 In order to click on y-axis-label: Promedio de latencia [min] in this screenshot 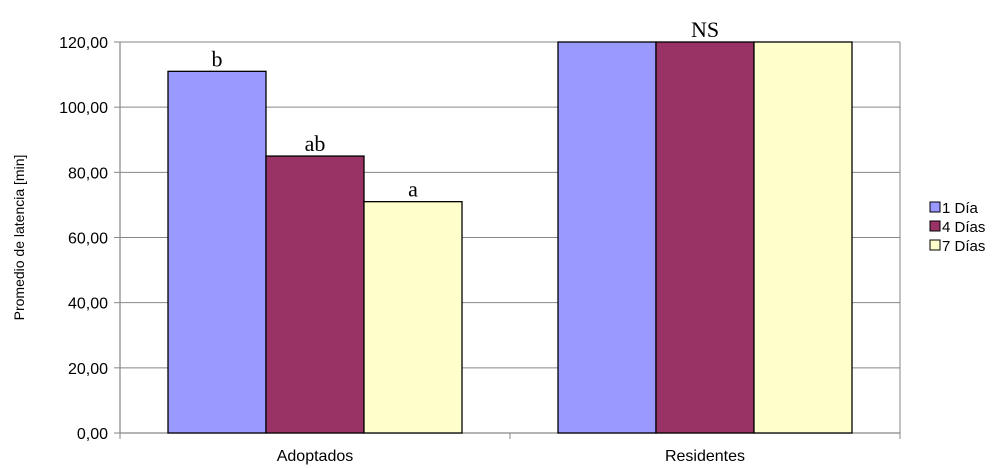, I will do `click(19, 238)`.